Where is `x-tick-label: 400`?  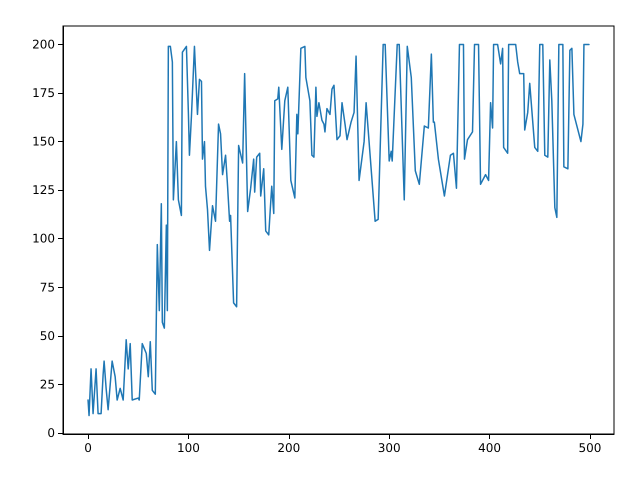 x-tick-label: 400 is located at coordinates (490, 448).